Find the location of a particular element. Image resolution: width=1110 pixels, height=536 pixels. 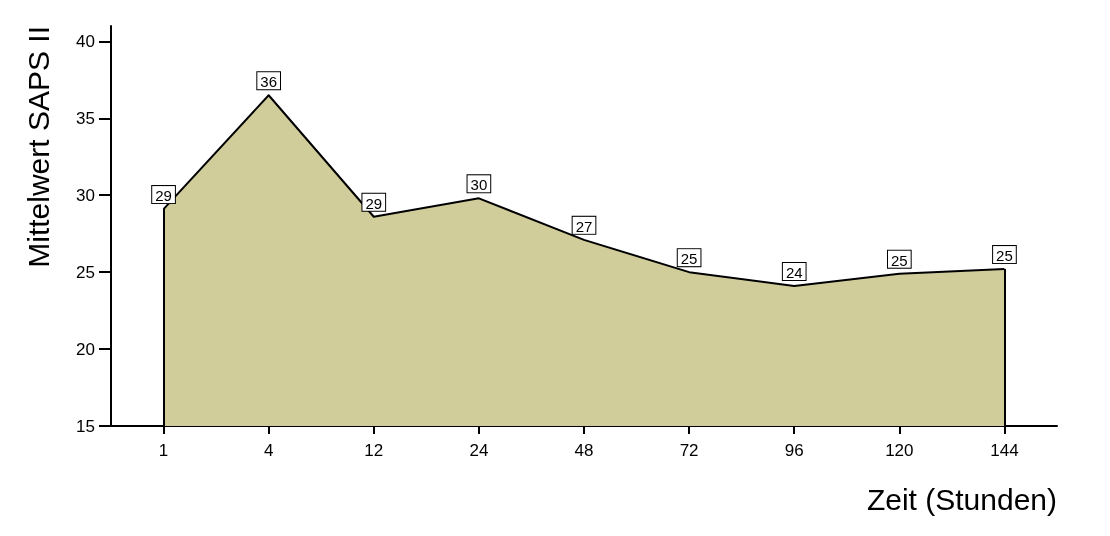

x-tick-label: 144 is located at coordinates (1004, 450).